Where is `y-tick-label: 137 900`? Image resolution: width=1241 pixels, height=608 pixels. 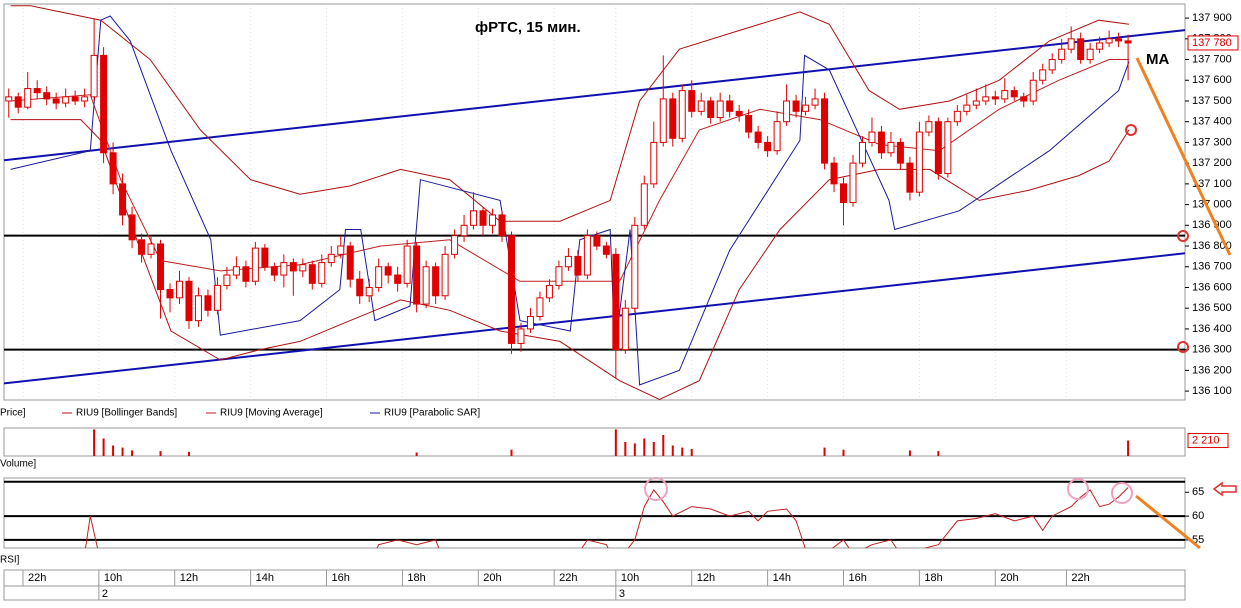 y-tick-label: 137 900 is located at coordinates (1212, 18).